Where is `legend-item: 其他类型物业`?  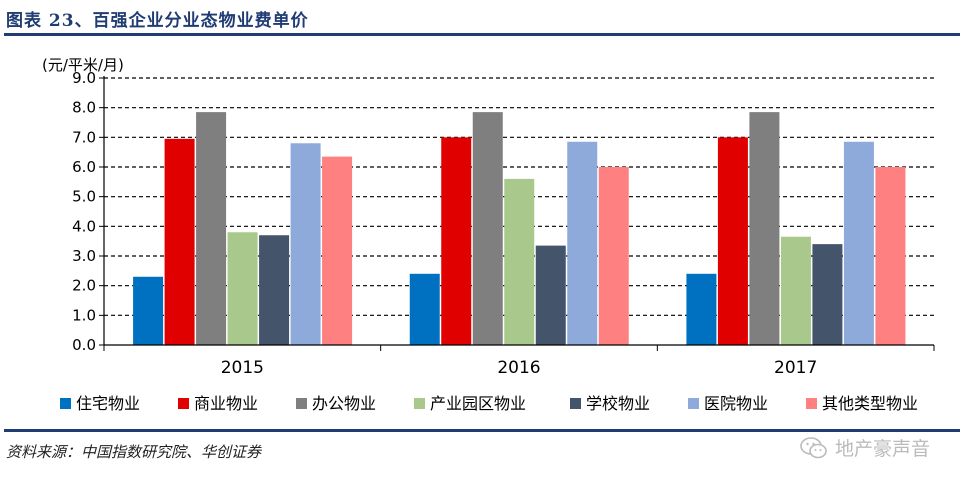
legend-item: 其他类型物业 is located at coordinates (862, 403).